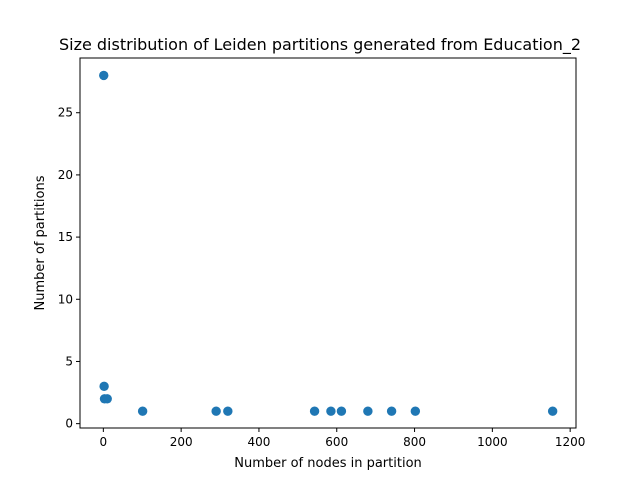  Describe the element at coordinates (65, 113) in the screenshot. I see `y-tick-label: 25` at that location.